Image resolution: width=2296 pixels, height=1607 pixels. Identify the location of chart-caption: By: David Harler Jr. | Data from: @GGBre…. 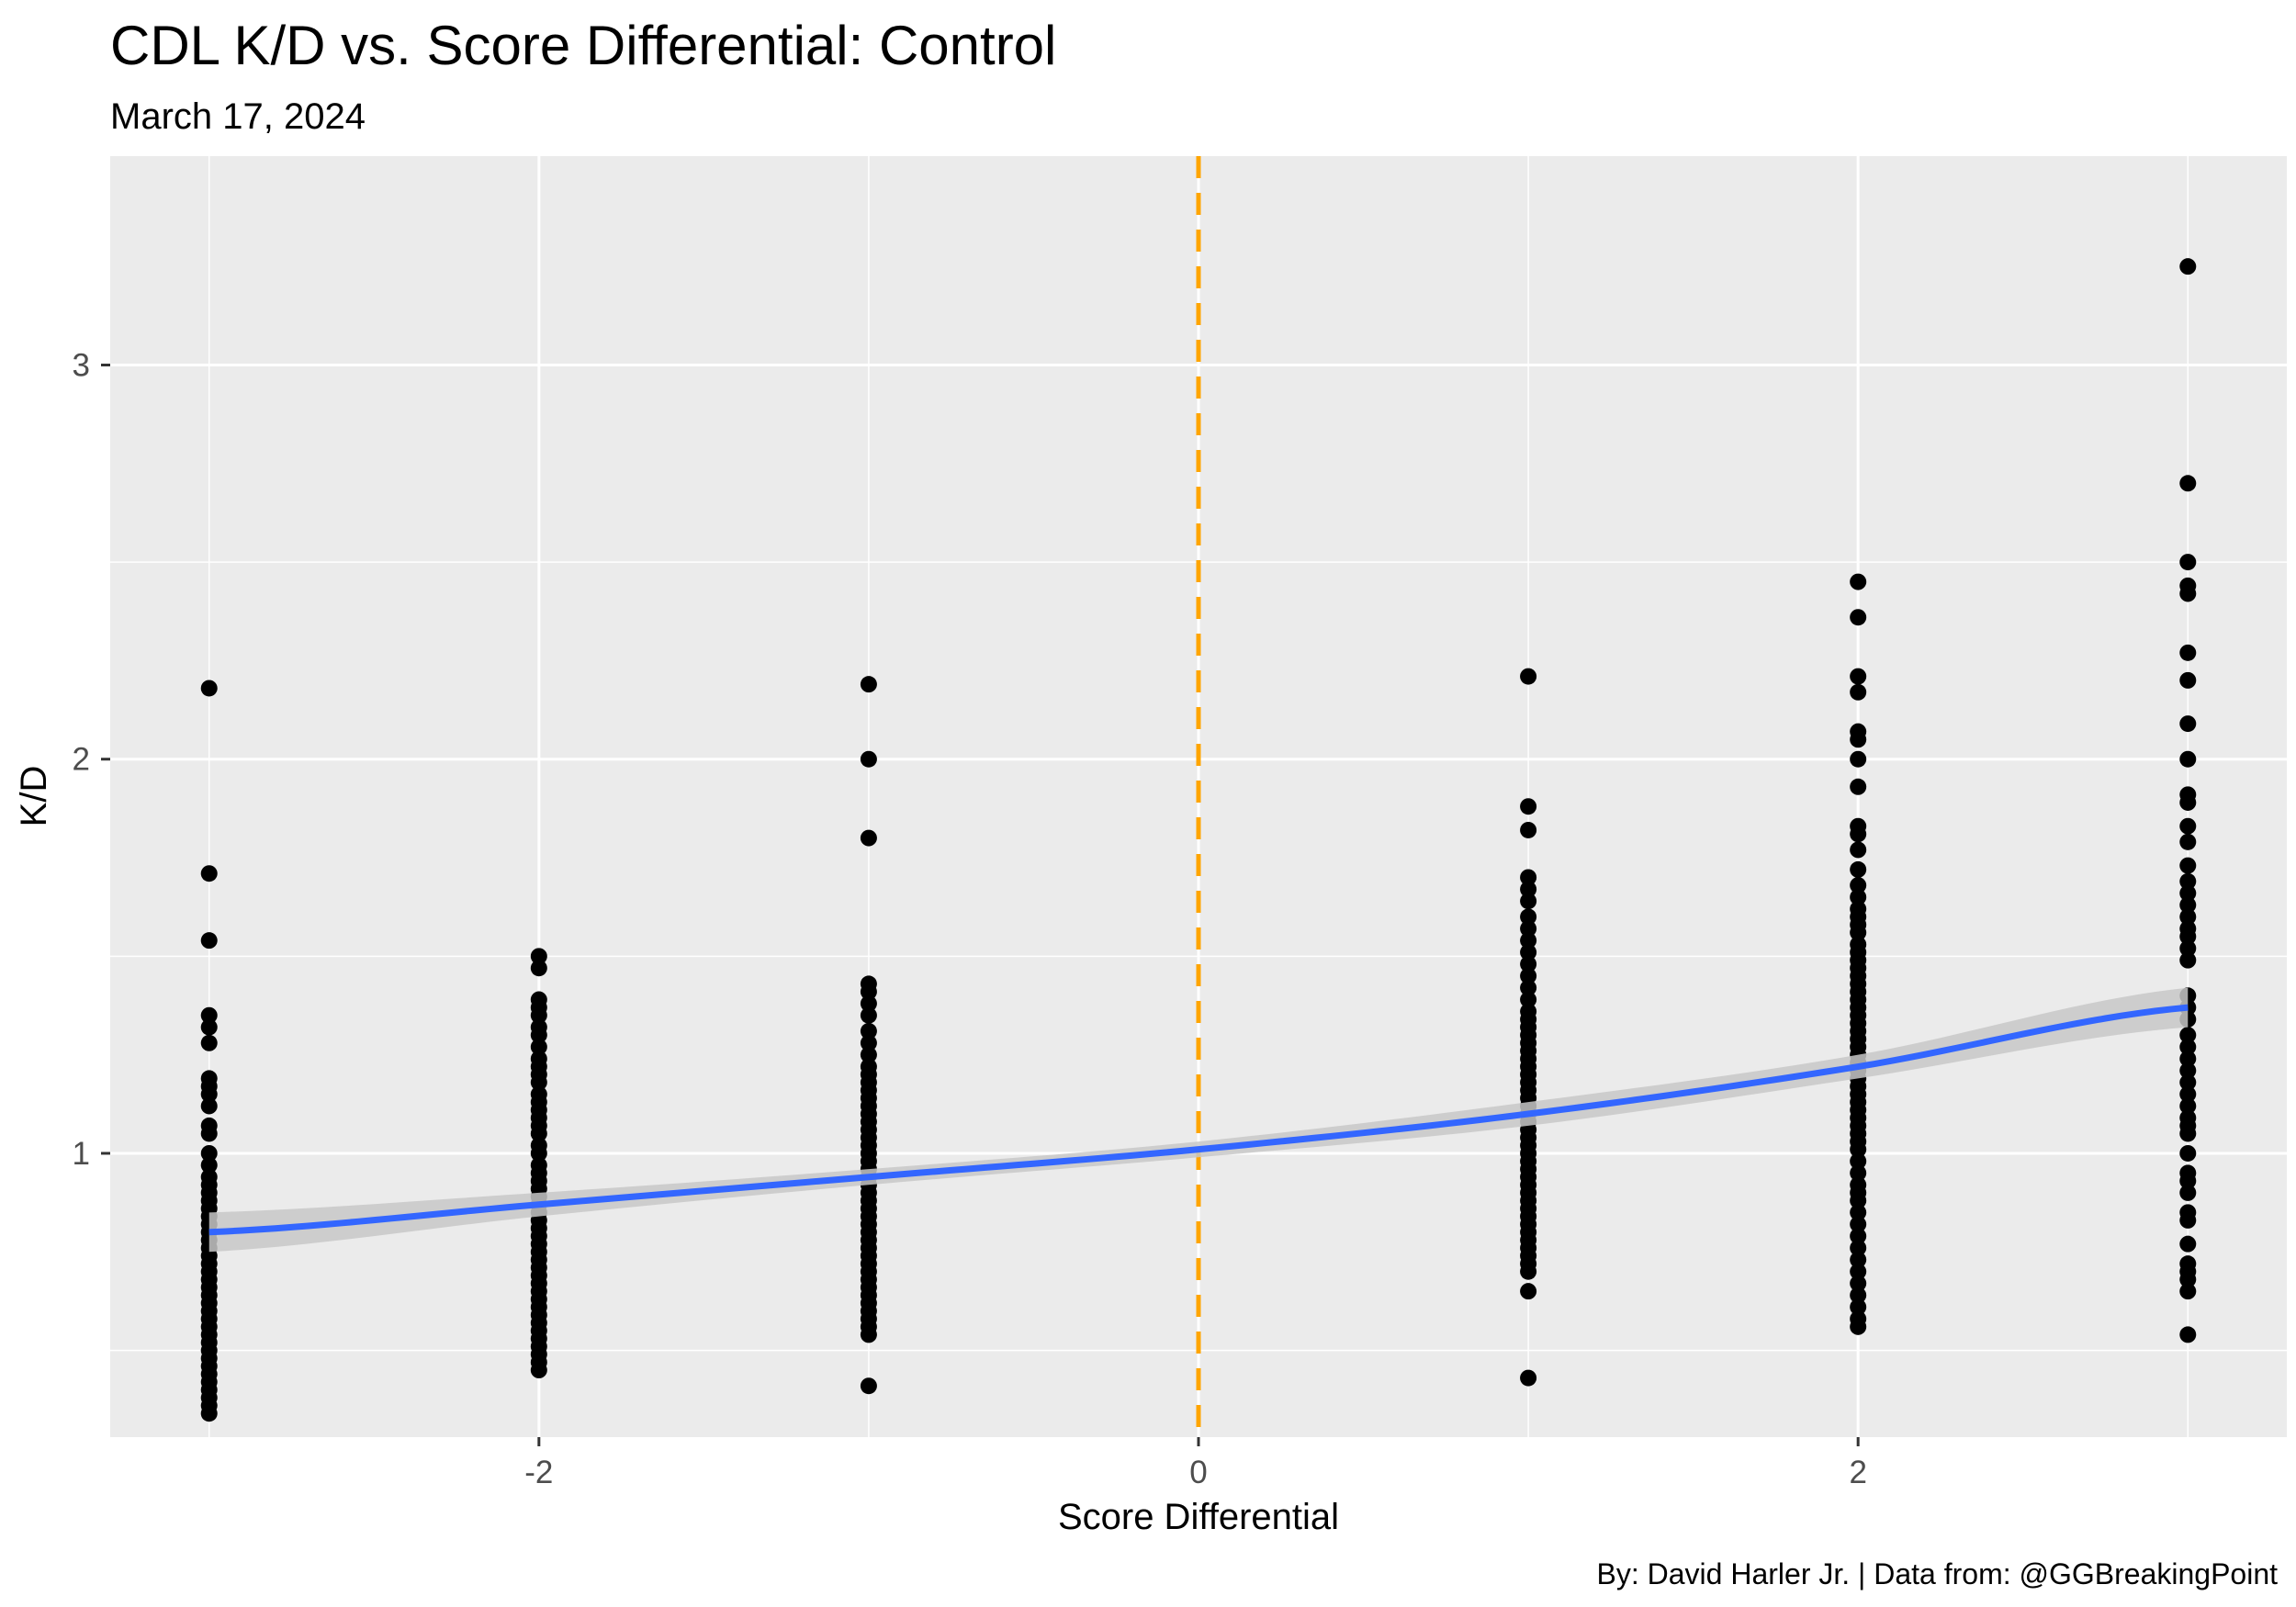
(1938, 1573).